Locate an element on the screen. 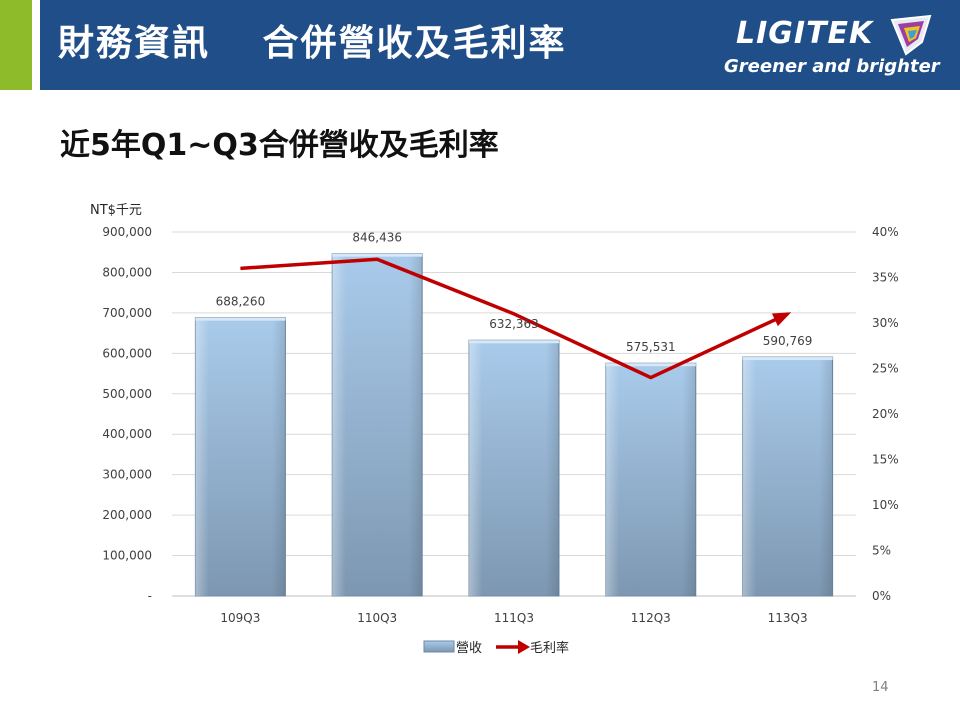 The width and height of the screenshot is (960, 720). y2-tick-label: 0% is located at coordinates (881, 596).